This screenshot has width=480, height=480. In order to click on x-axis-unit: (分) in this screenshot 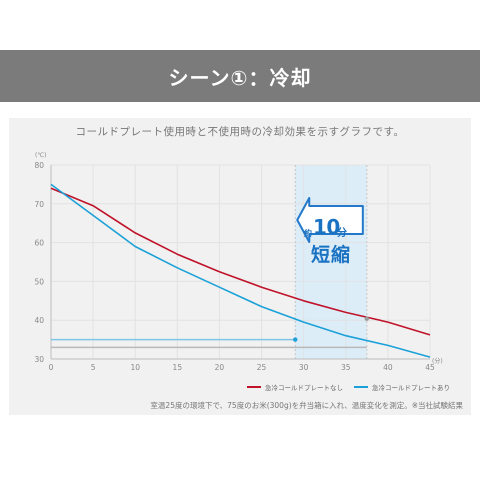, I will do `click(437, 361)`.